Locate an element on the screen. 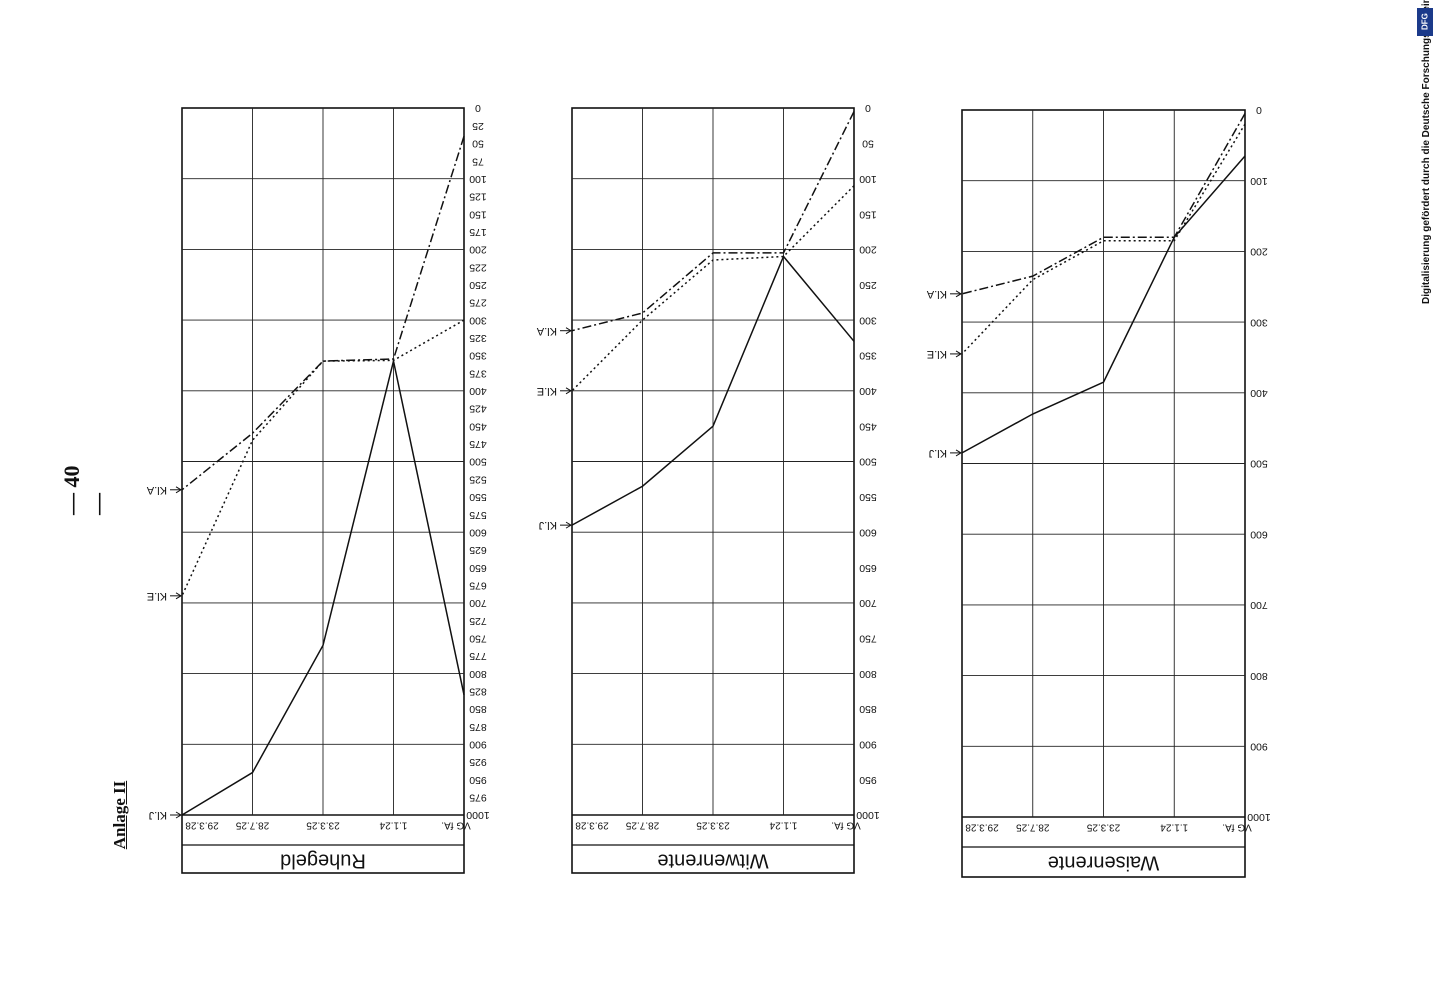  y-tick-label: 475 is located at coordinates (478, 444).